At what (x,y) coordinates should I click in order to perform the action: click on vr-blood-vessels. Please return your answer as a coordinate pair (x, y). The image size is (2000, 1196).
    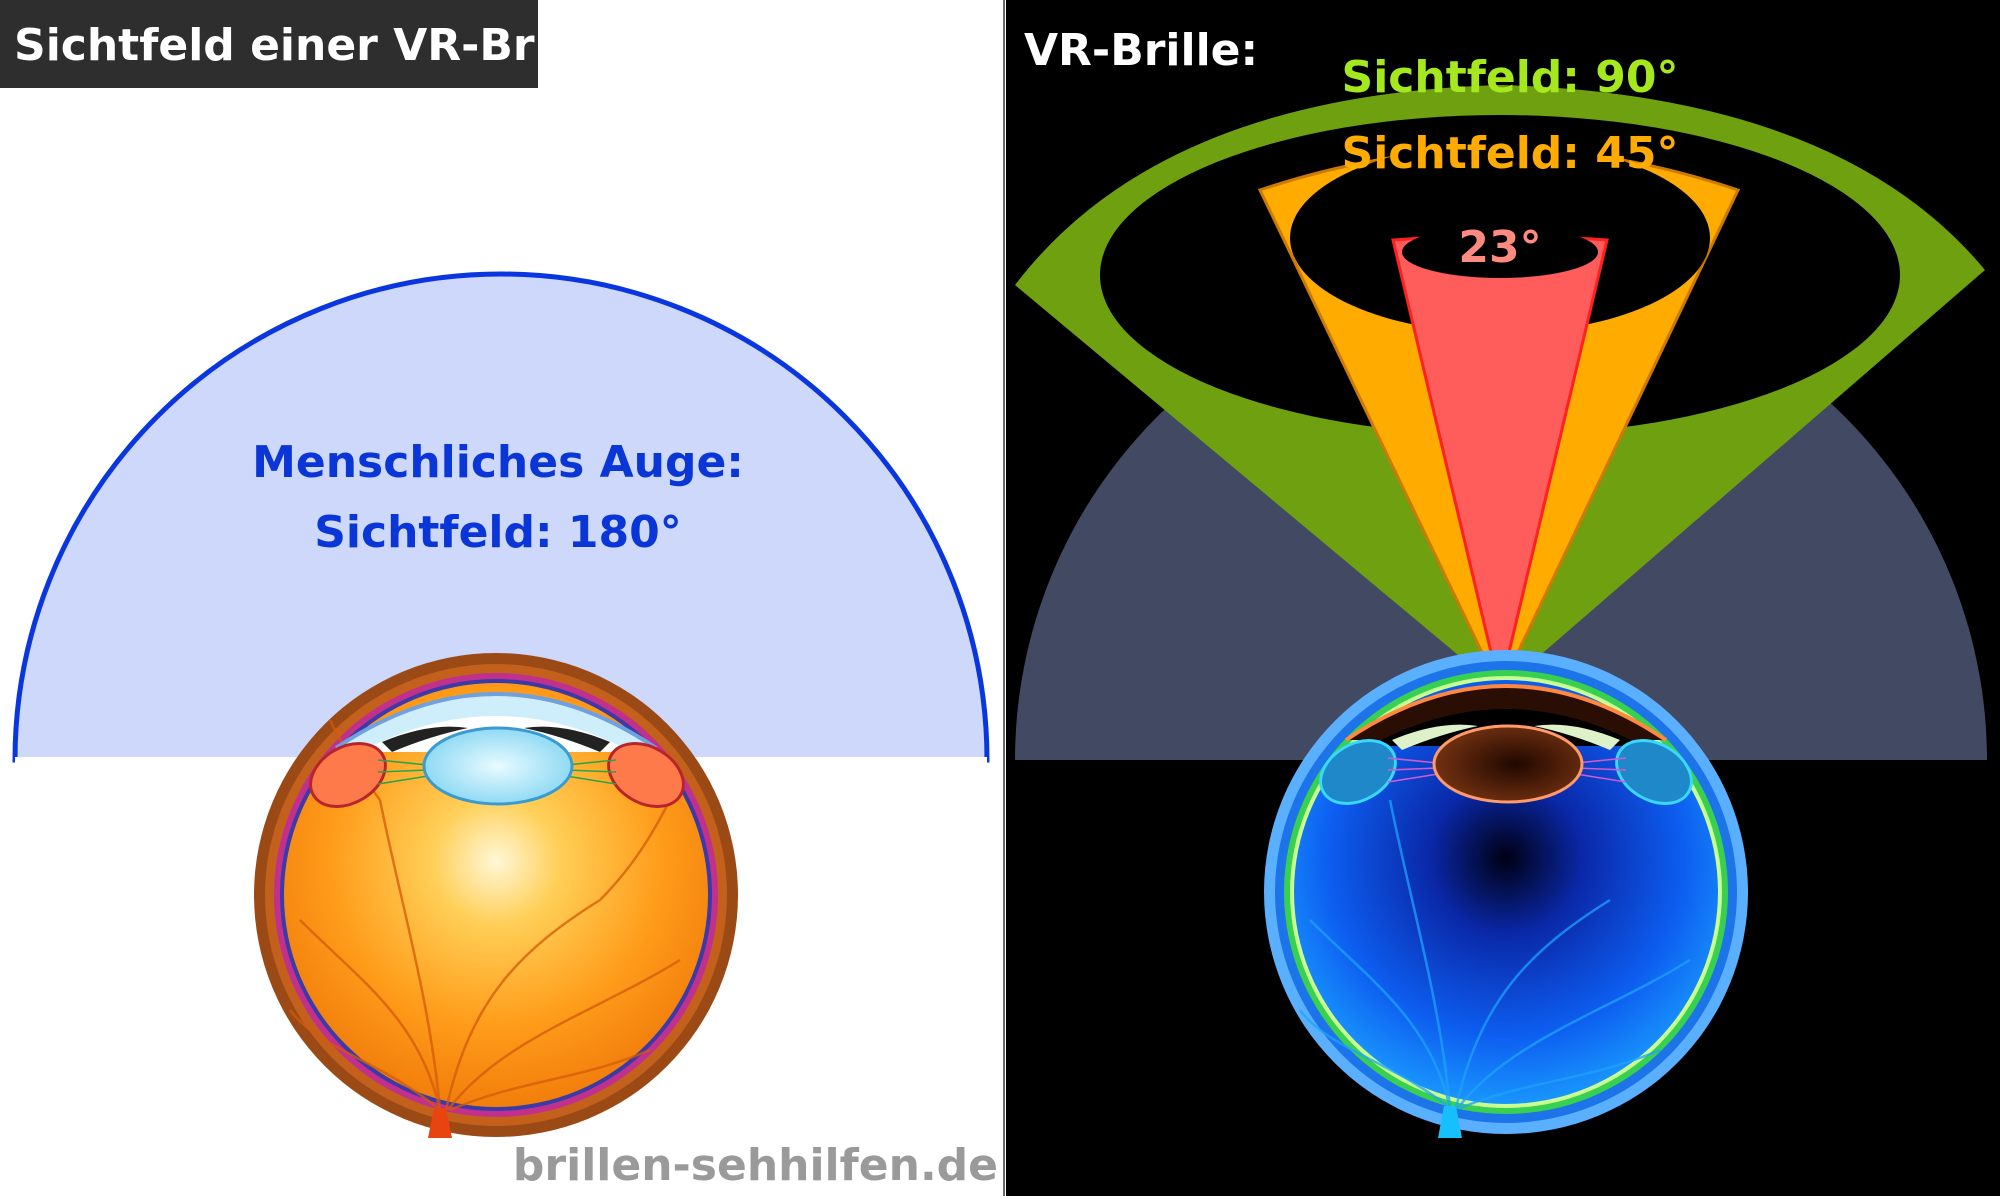
    Looking at the image, I should click on (1495, 954).